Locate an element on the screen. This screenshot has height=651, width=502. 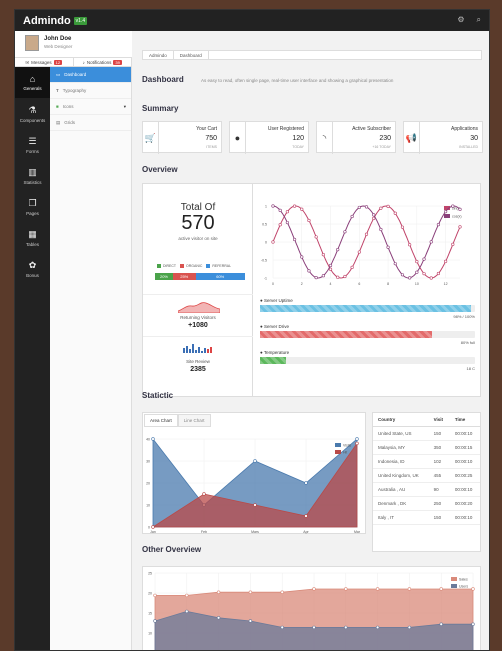
table-row: Italy , IT 150 00:00:10 is located at coordinates (426, 517).